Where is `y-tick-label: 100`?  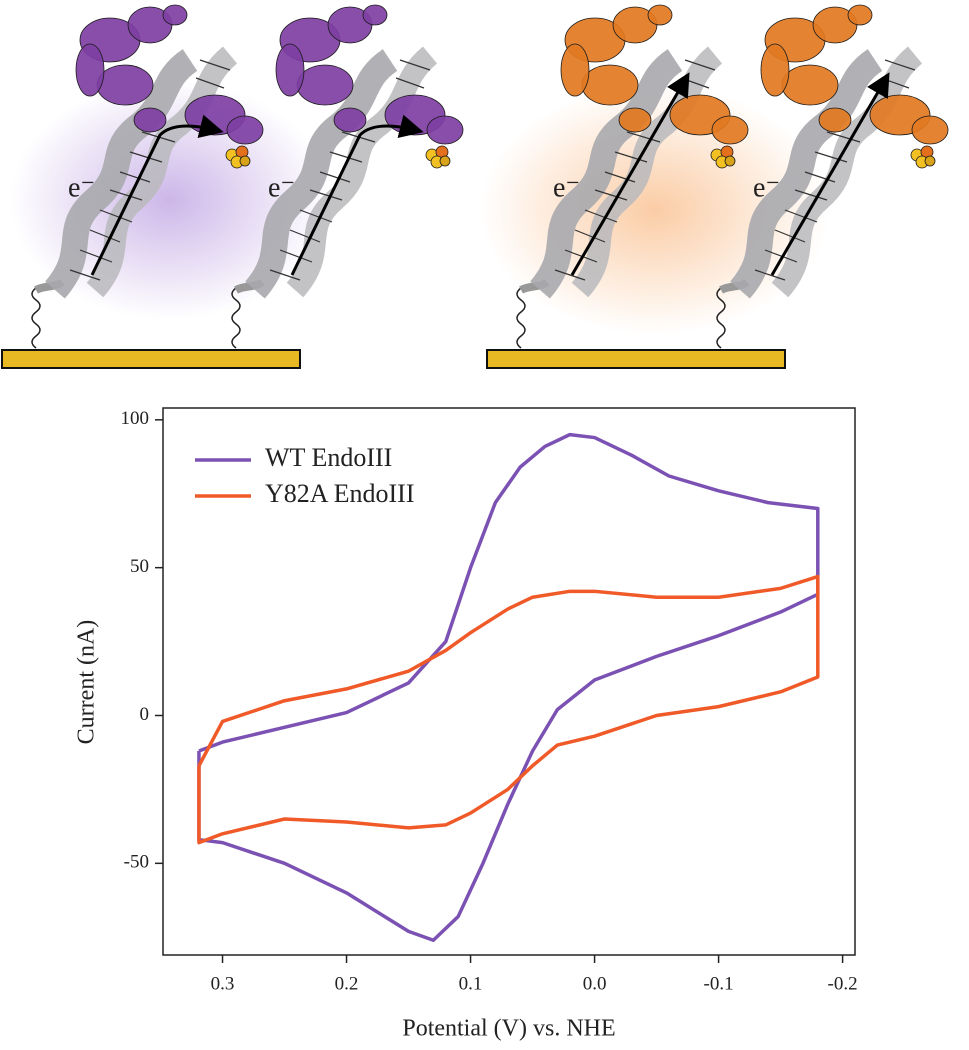
y-tick-label: 100 is located at coordinates (135, 418).